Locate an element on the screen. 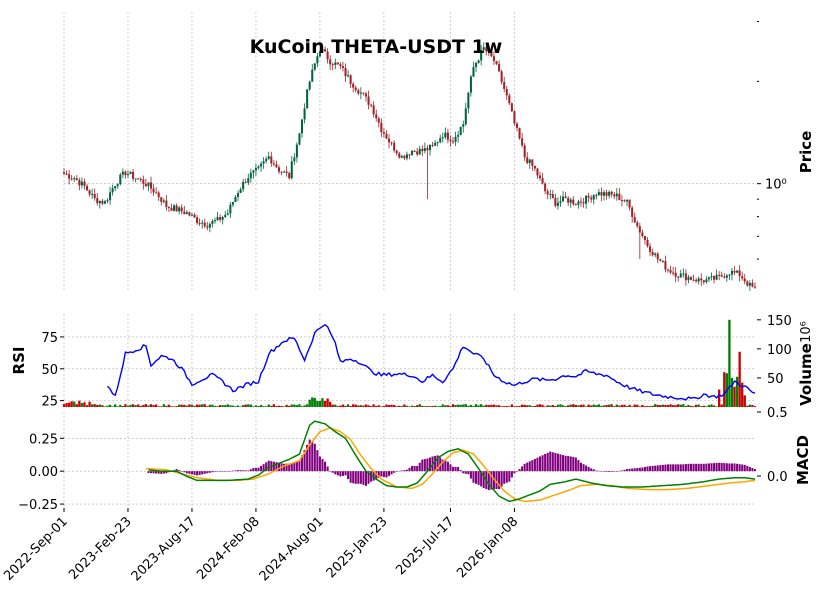 This screenshot has width=828, height=599. volume-tick-label: 150 is located at coordinates (779, 321).